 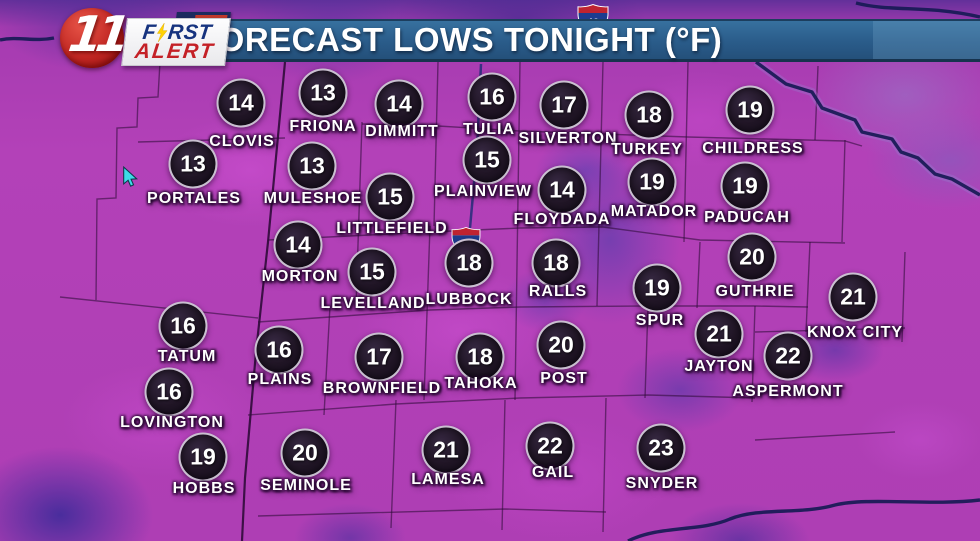 I want to click on red-river-line, so click(x=867, y=128).